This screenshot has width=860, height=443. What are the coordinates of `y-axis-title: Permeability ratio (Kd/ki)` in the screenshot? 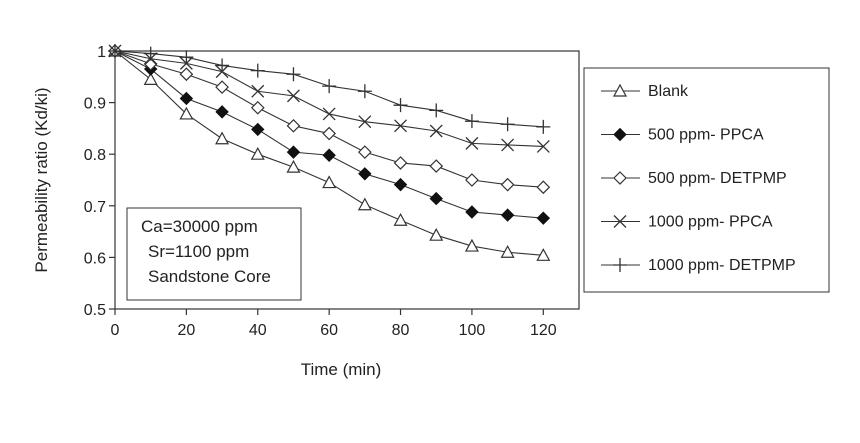 It's located at (41, 179).